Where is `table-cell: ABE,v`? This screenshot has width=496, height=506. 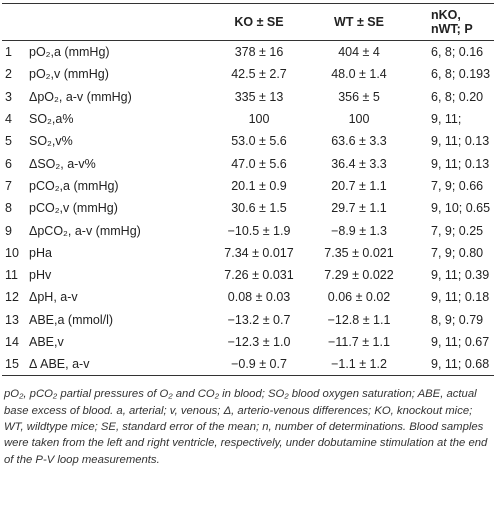
table-cell: ABE,v is located at coordinates (46, 342).